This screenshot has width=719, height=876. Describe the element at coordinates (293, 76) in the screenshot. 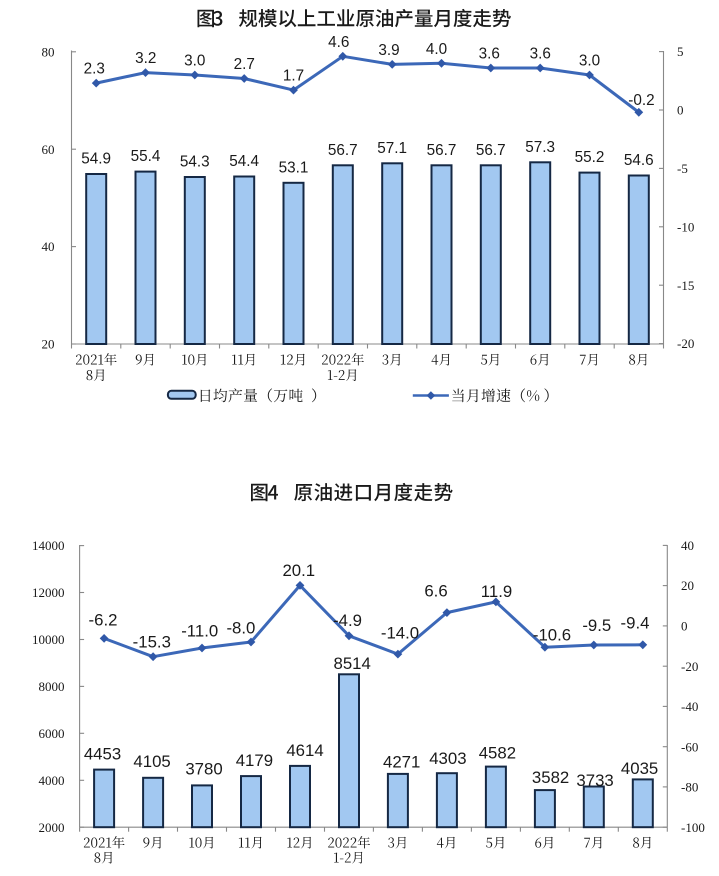

I see `svg-text: 1.7` at that location.